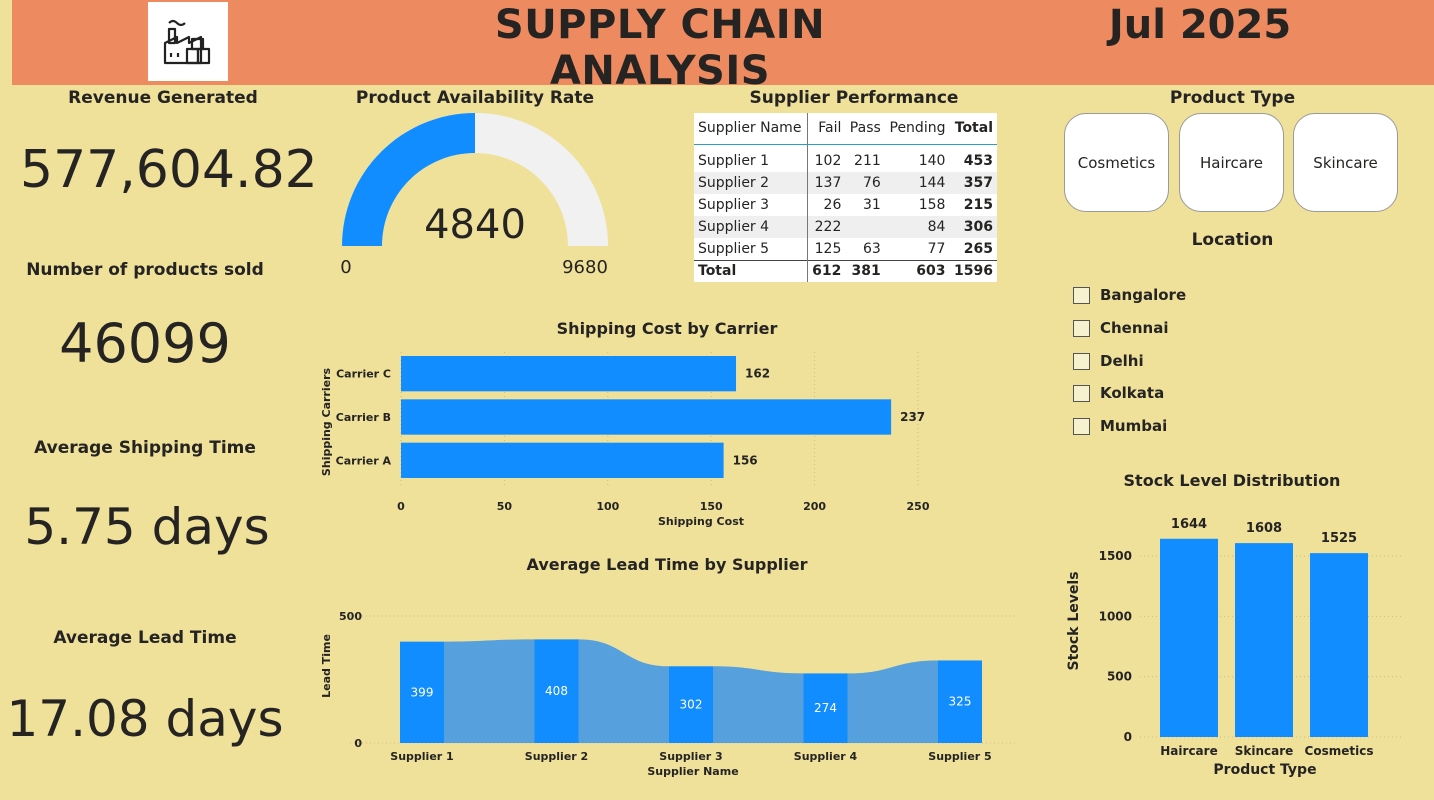 This screenshot has height=800, width=1434. Describe the element at coordinates (845, 227) in the screenshot. I see `table-row: Supplier 4 222 84 306` at that location.